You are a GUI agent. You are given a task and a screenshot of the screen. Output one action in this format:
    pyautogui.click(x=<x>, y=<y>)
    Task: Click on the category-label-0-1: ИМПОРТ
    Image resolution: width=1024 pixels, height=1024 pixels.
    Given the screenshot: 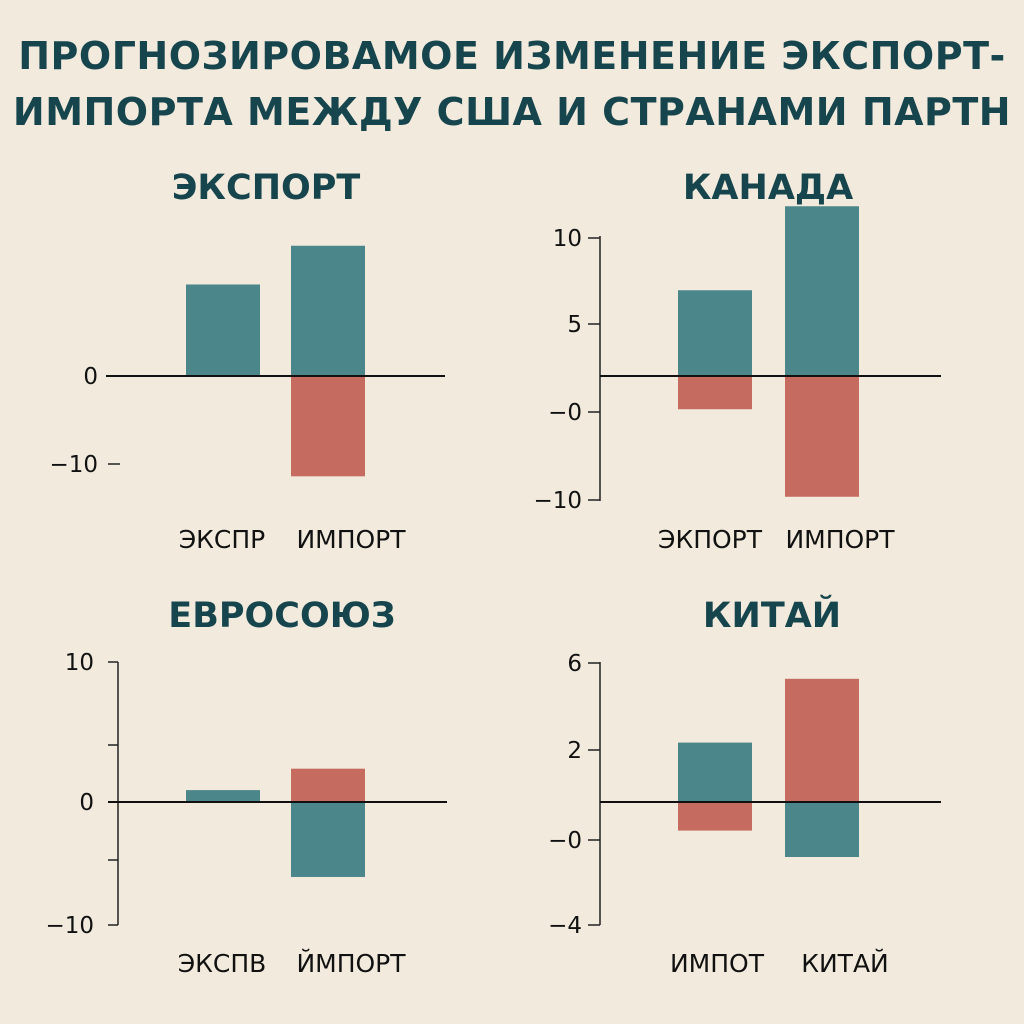 What is the action you would take?
    pyautogui.click(x=351, y=539)
    